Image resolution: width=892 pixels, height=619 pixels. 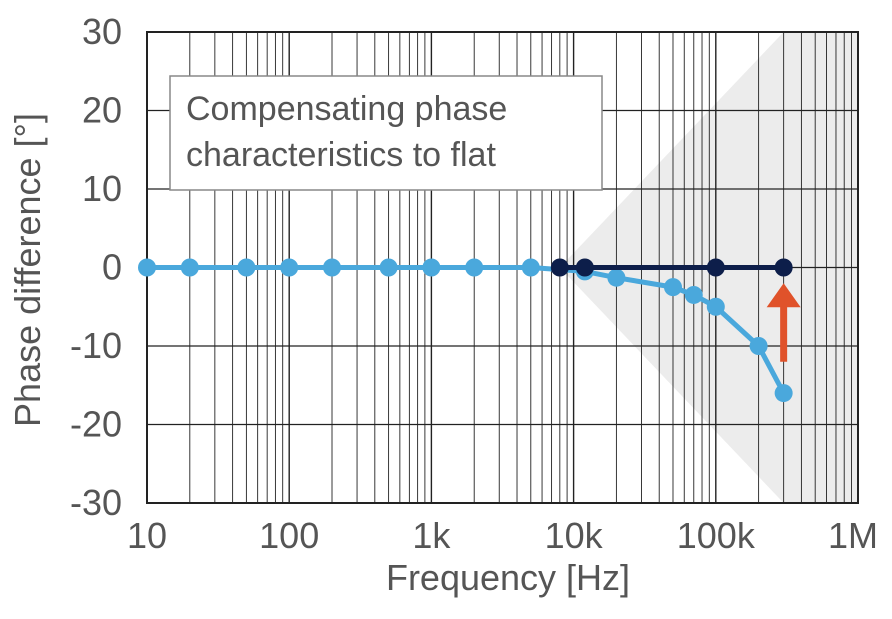 What do you see at coordinates (112, 267) in the screenshot?
I see `y-tick-label: 0` at bounding box center [112, 267].